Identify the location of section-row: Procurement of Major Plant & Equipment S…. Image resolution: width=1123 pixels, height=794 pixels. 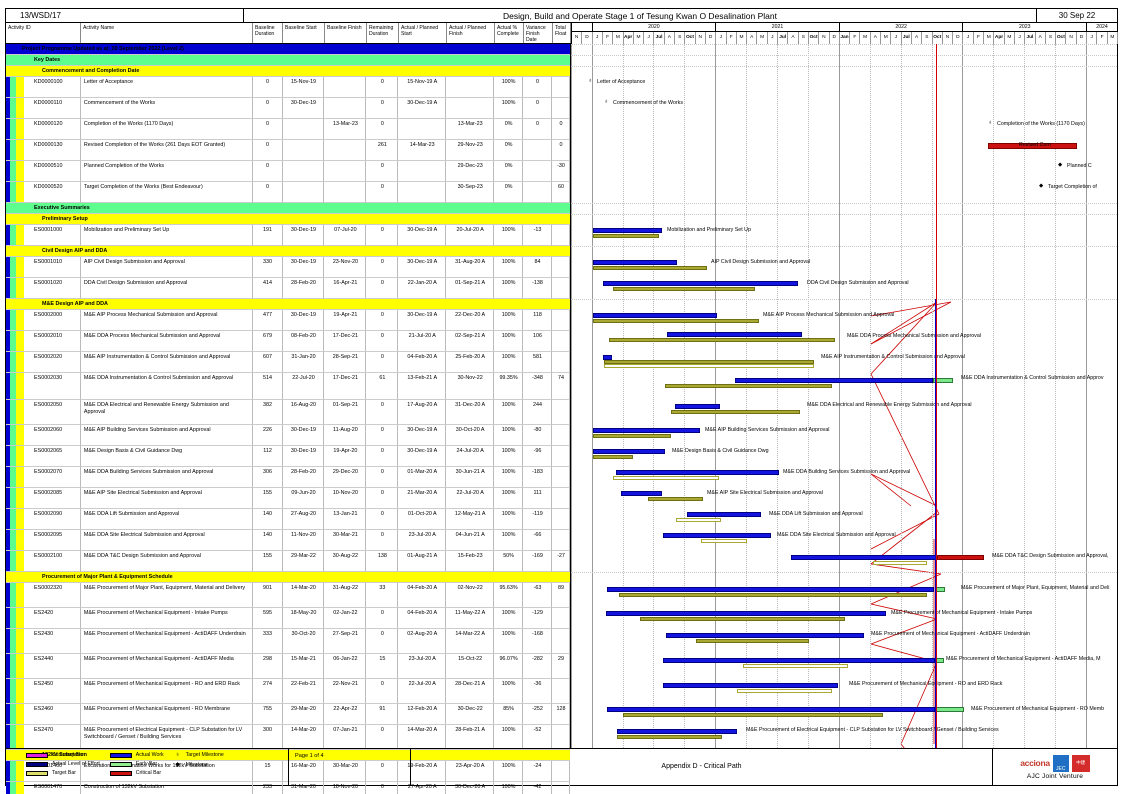
(288, 577).